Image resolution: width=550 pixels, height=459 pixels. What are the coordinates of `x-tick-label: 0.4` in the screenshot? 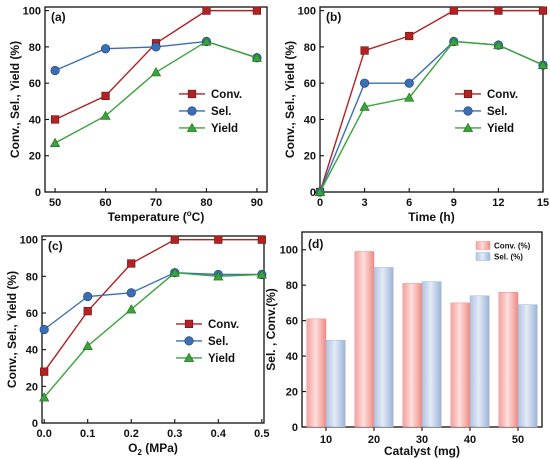 It's located at (219, 434).